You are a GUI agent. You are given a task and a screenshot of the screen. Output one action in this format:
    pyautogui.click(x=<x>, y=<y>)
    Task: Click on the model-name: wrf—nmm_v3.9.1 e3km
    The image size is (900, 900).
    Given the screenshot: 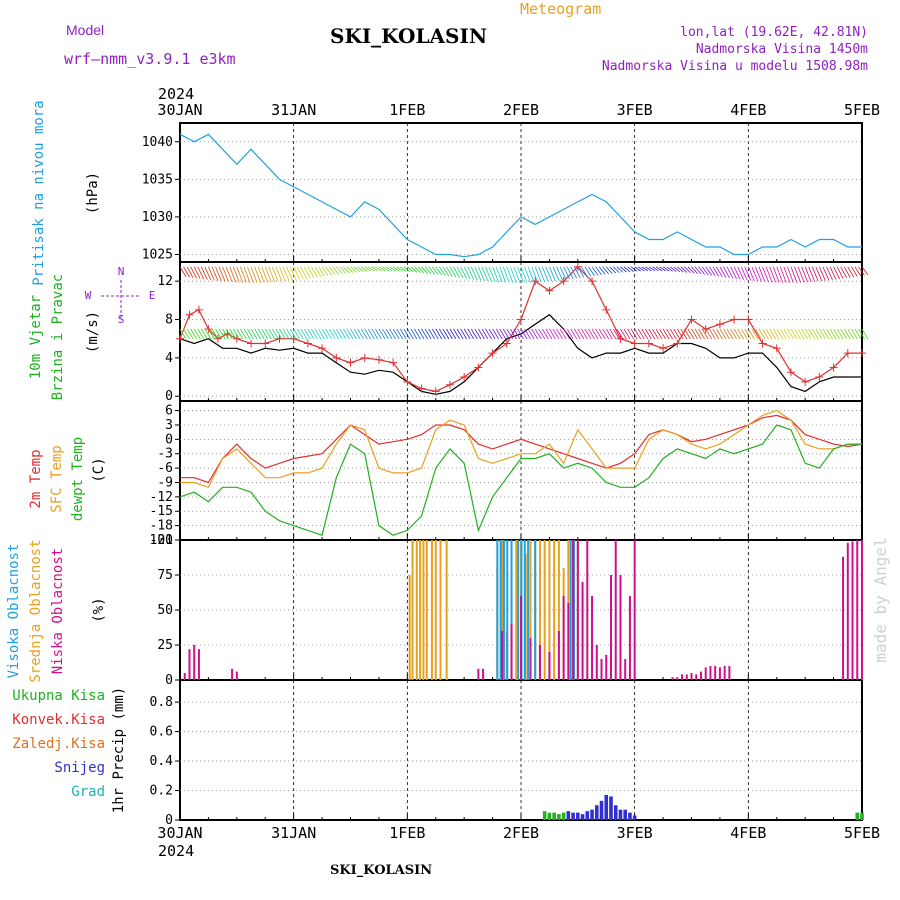 What is the action you would take?
    pyautogui.click(x=150, y=59)
    